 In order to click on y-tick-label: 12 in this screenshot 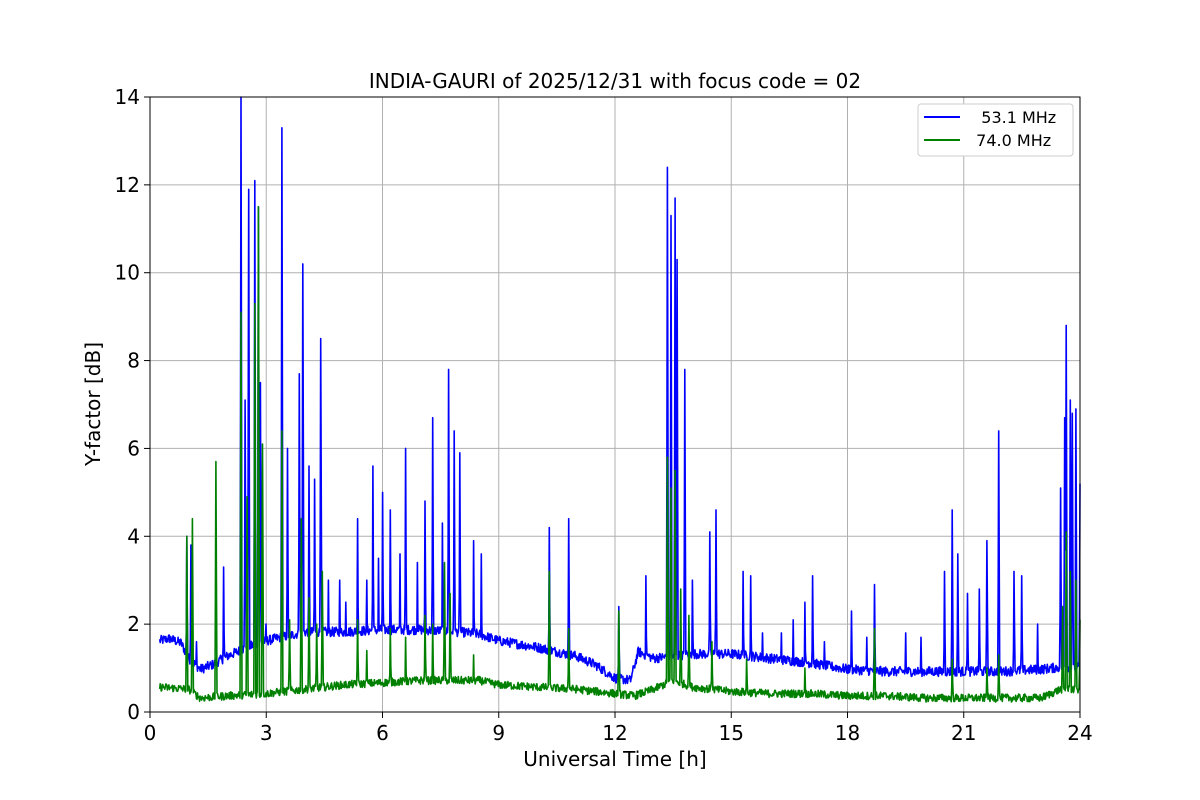, I will do `click(127, 185)`.